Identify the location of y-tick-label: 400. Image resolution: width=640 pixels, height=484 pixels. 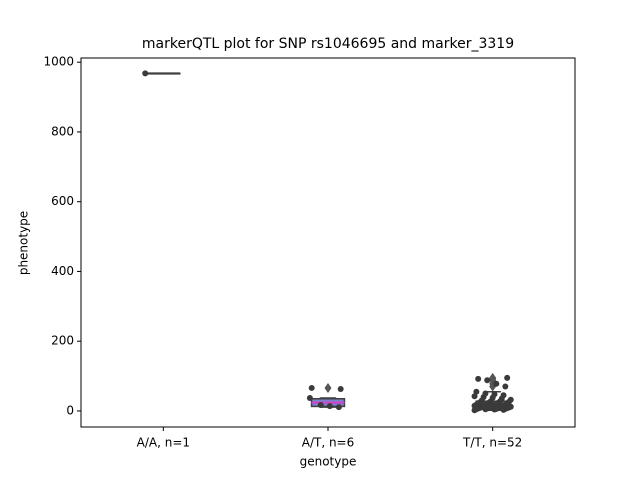
(62, 271).